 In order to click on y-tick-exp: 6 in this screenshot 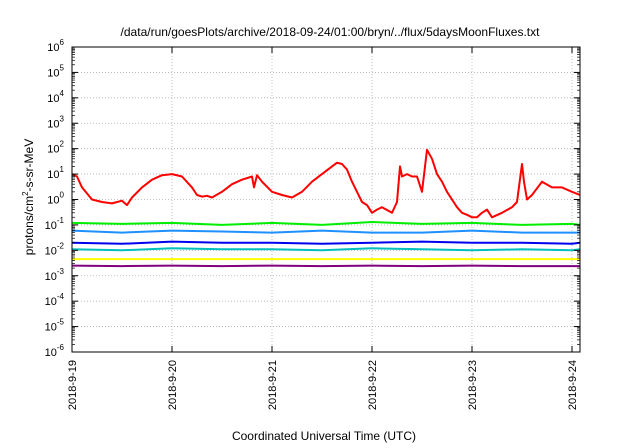, I will do `click(62, 42)`.